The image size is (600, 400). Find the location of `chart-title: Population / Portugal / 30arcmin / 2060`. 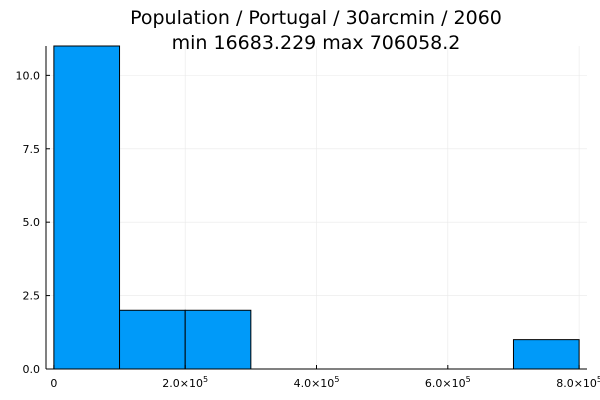

chart-title: Population / Portugal / 30arcmin / 2060 is located at coordinates (316, 18).